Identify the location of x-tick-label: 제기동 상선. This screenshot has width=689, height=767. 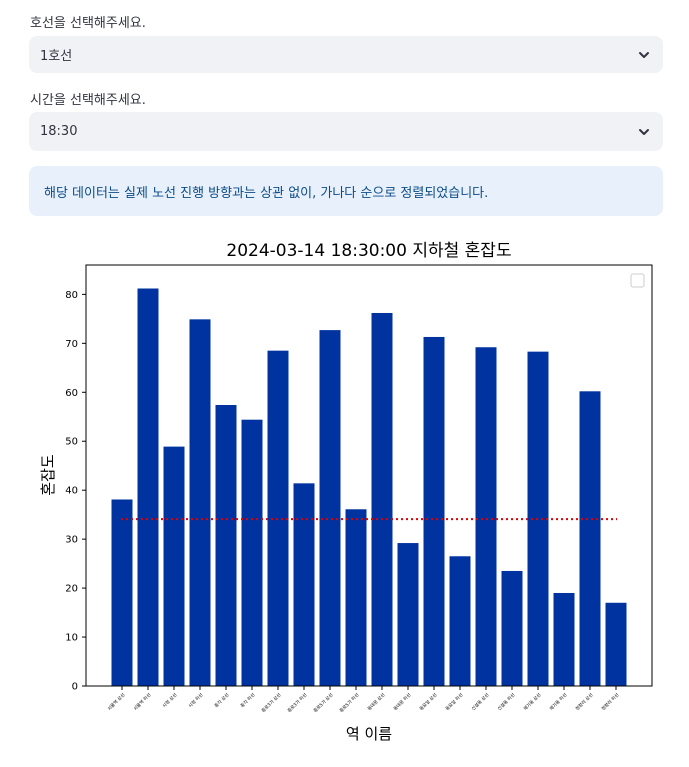
(532, 701).